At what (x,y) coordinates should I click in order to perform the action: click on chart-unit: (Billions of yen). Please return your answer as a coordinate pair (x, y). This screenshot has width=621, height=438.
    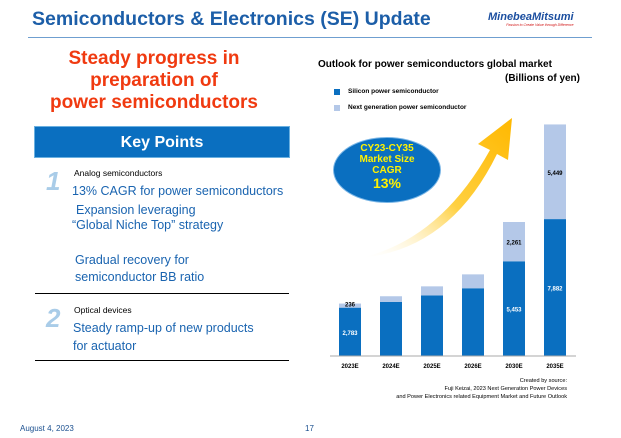
    Looking at the image, I should click on (542, 78).